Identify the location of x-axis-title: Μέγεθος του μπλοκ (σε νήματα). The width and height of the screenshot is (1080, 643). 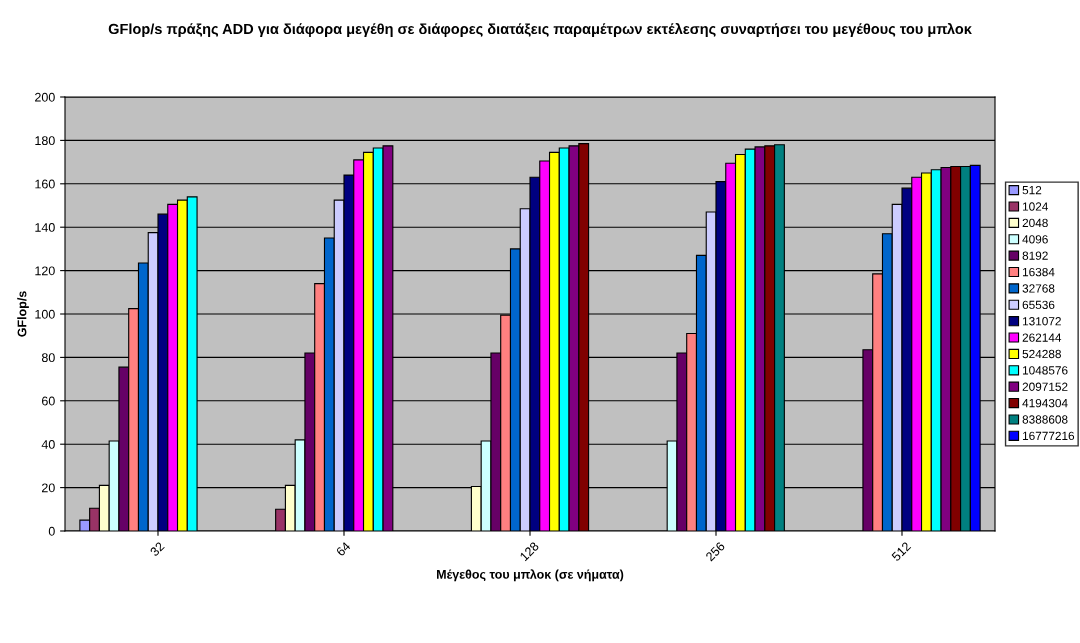
(530, 575).